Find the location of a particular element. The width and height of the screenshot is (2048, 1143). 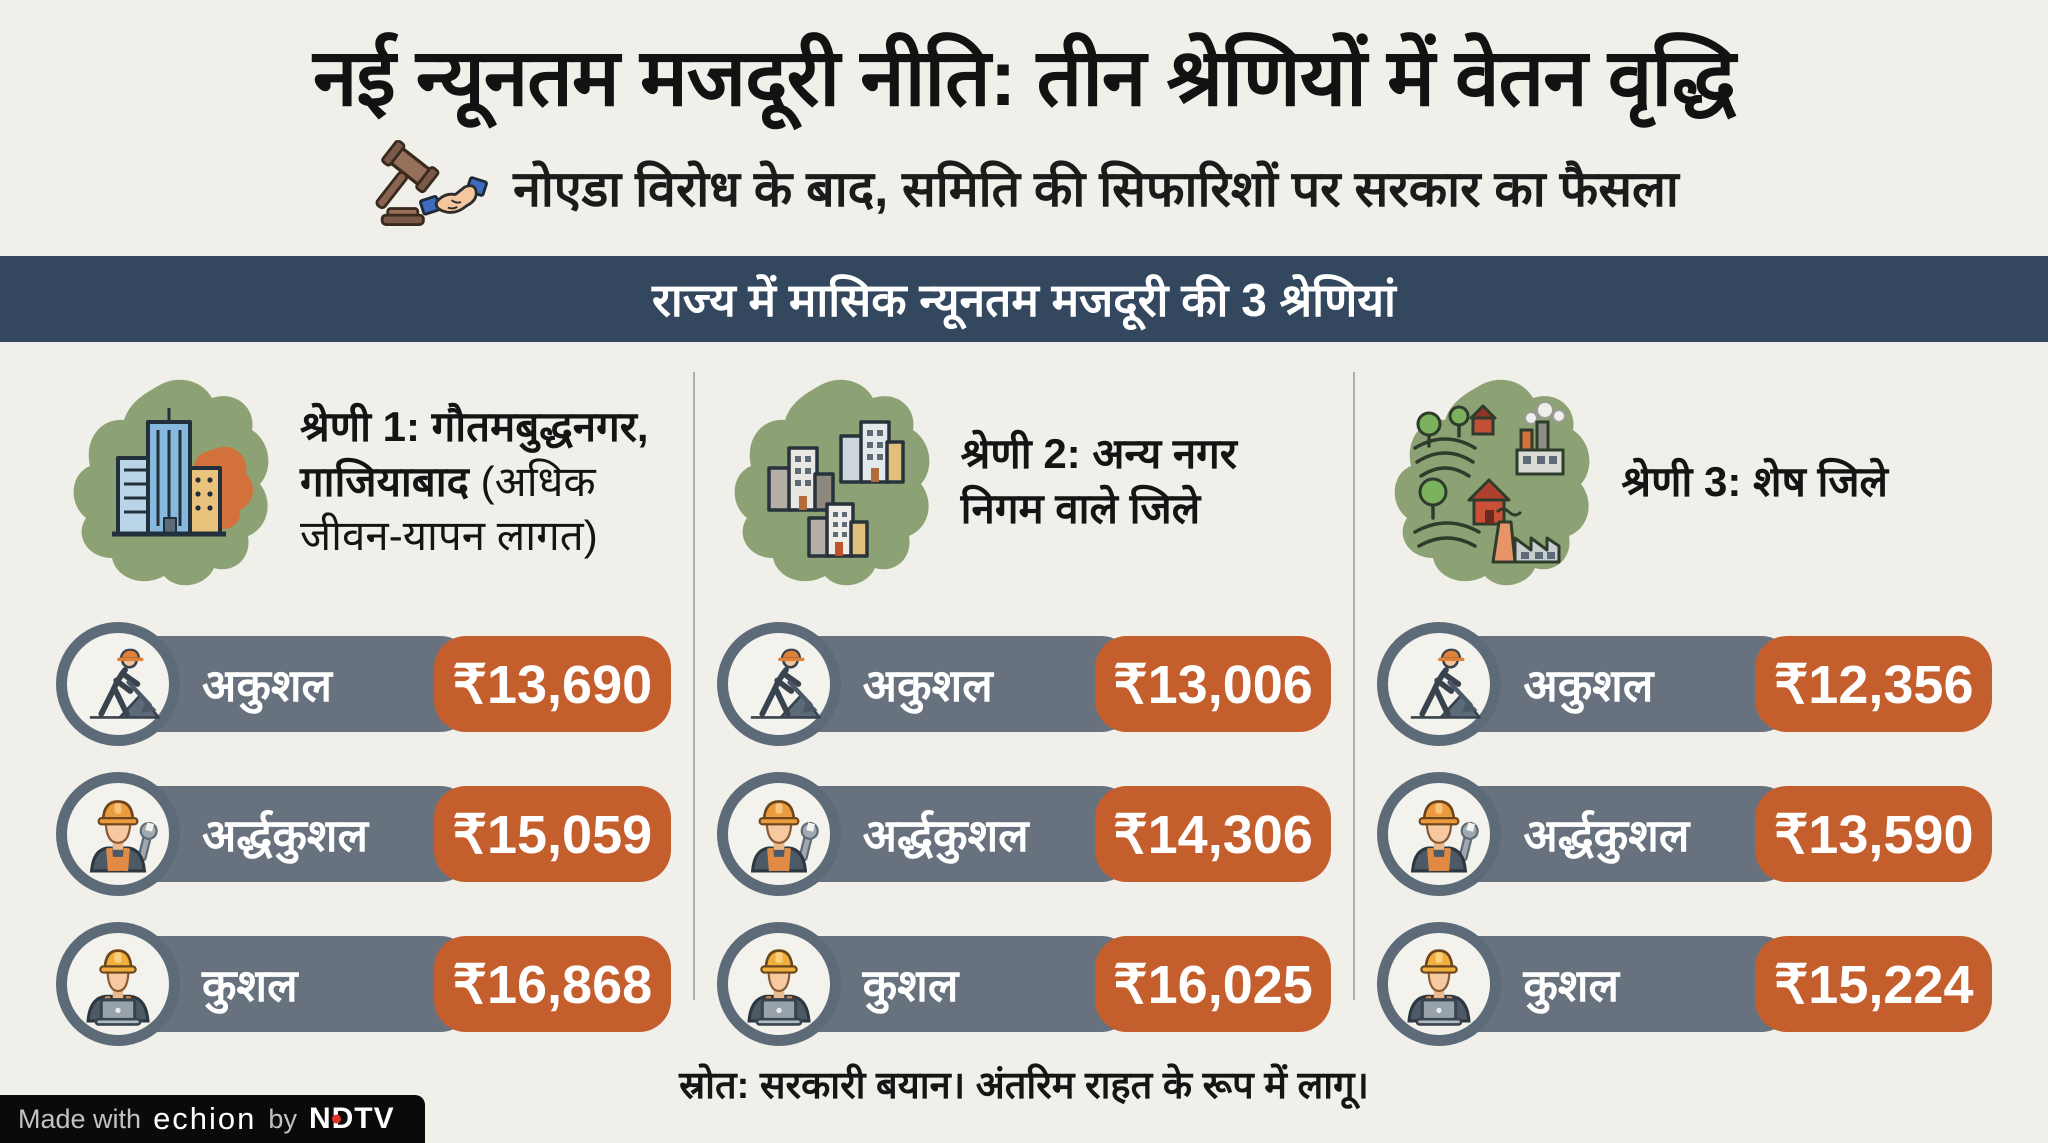

urban-district-map-icon is located at coordinates (170, 482).